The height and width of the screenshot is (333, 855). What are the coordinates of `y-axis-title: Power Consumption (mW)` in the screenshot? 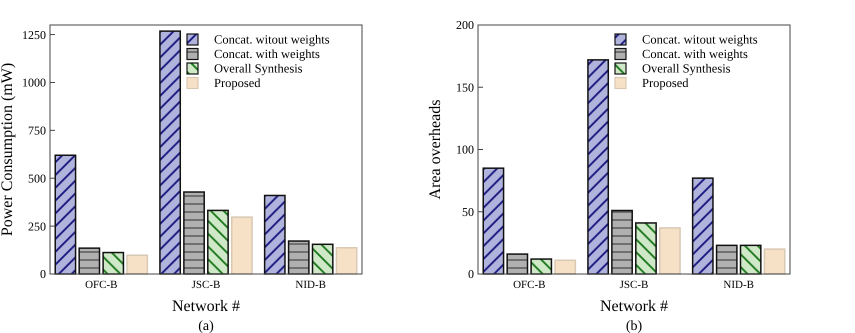 It's located at (8, 149).